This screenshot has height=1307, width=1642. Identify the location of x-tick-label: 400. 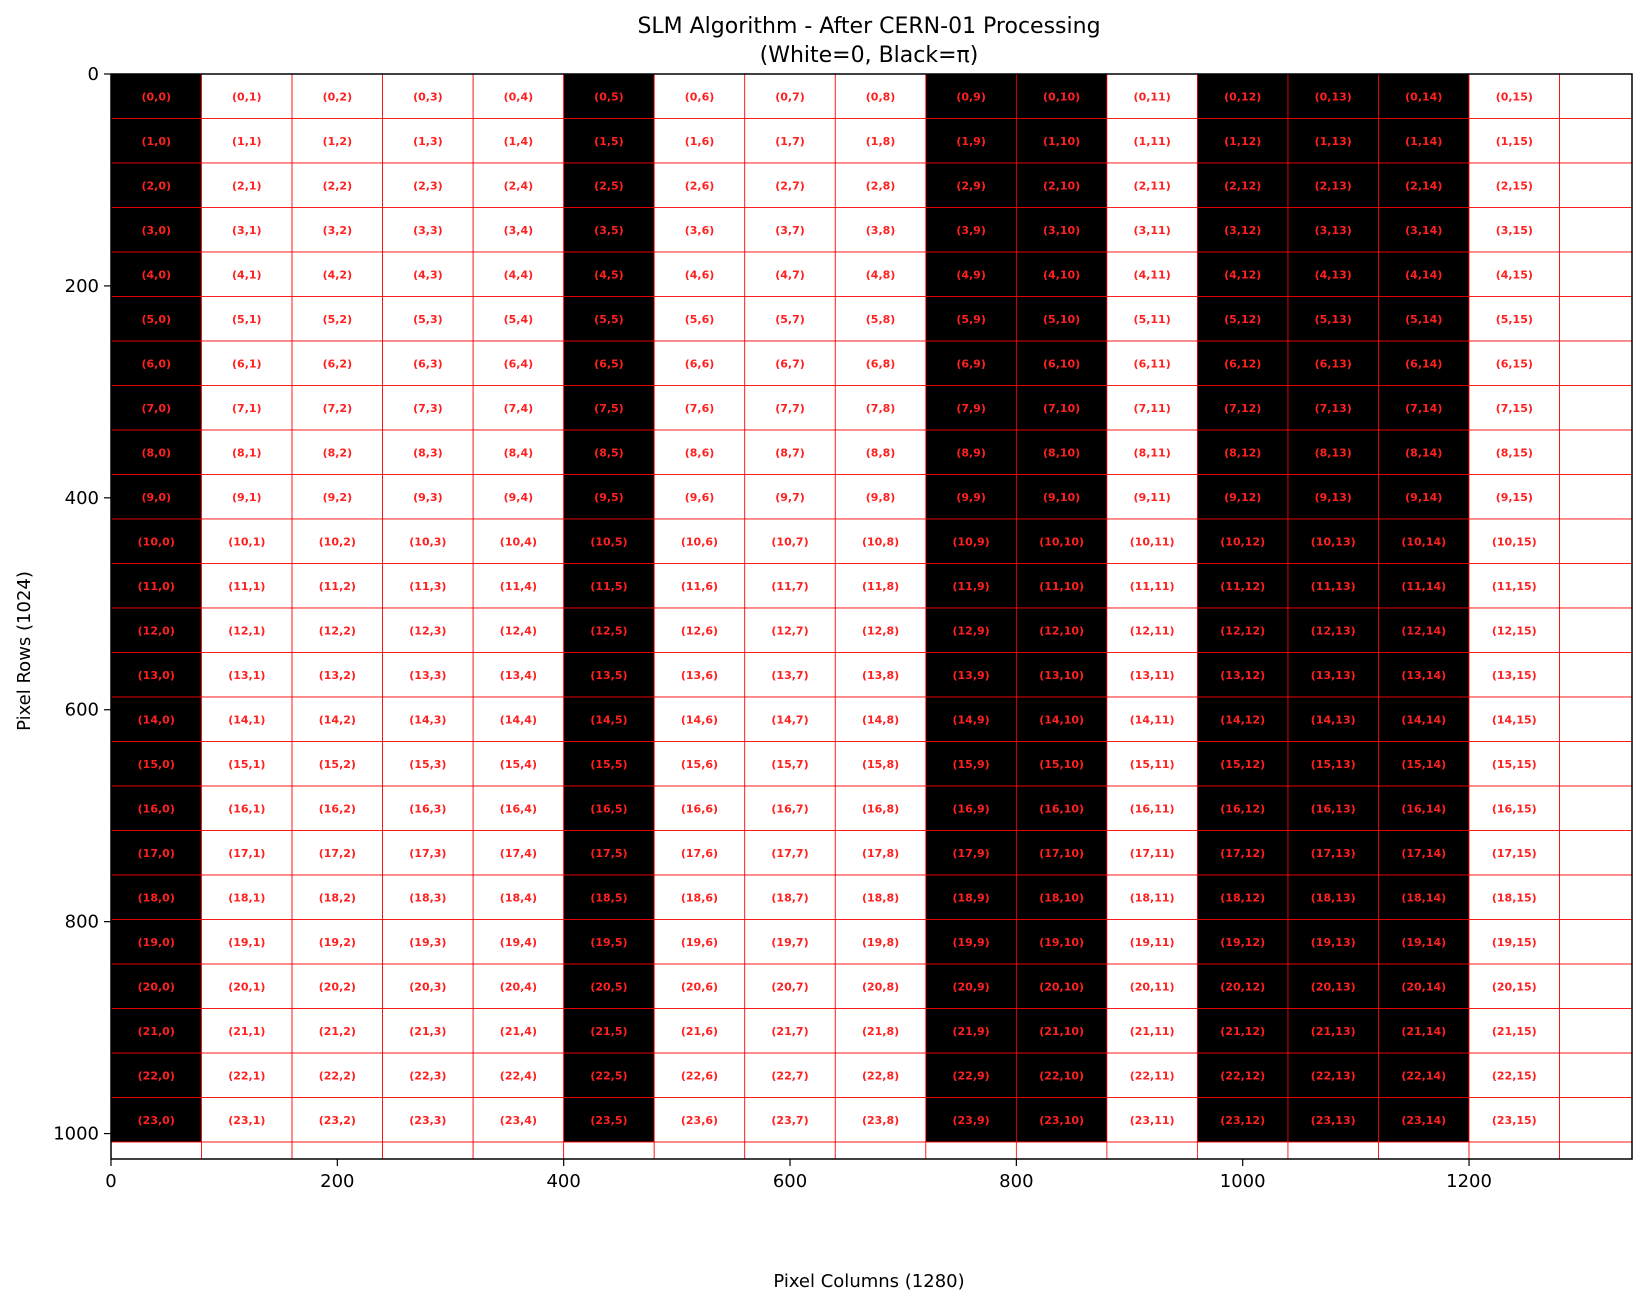
(563, 1181).